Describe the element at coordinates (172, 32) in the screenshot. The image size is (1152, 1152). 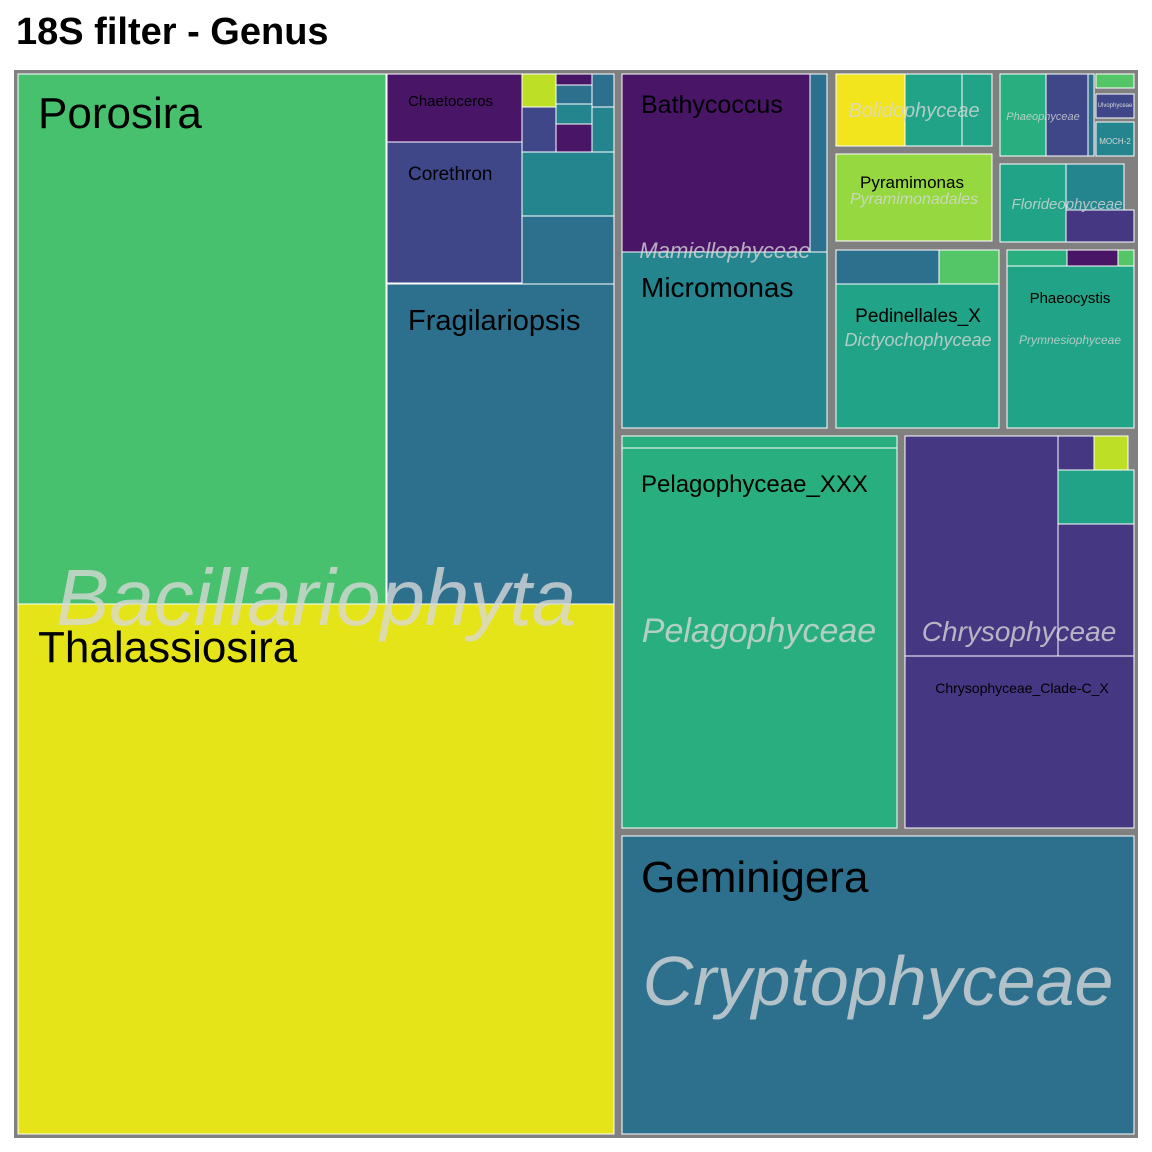
I see `chart-title: 18S filter - Genus` at that location.